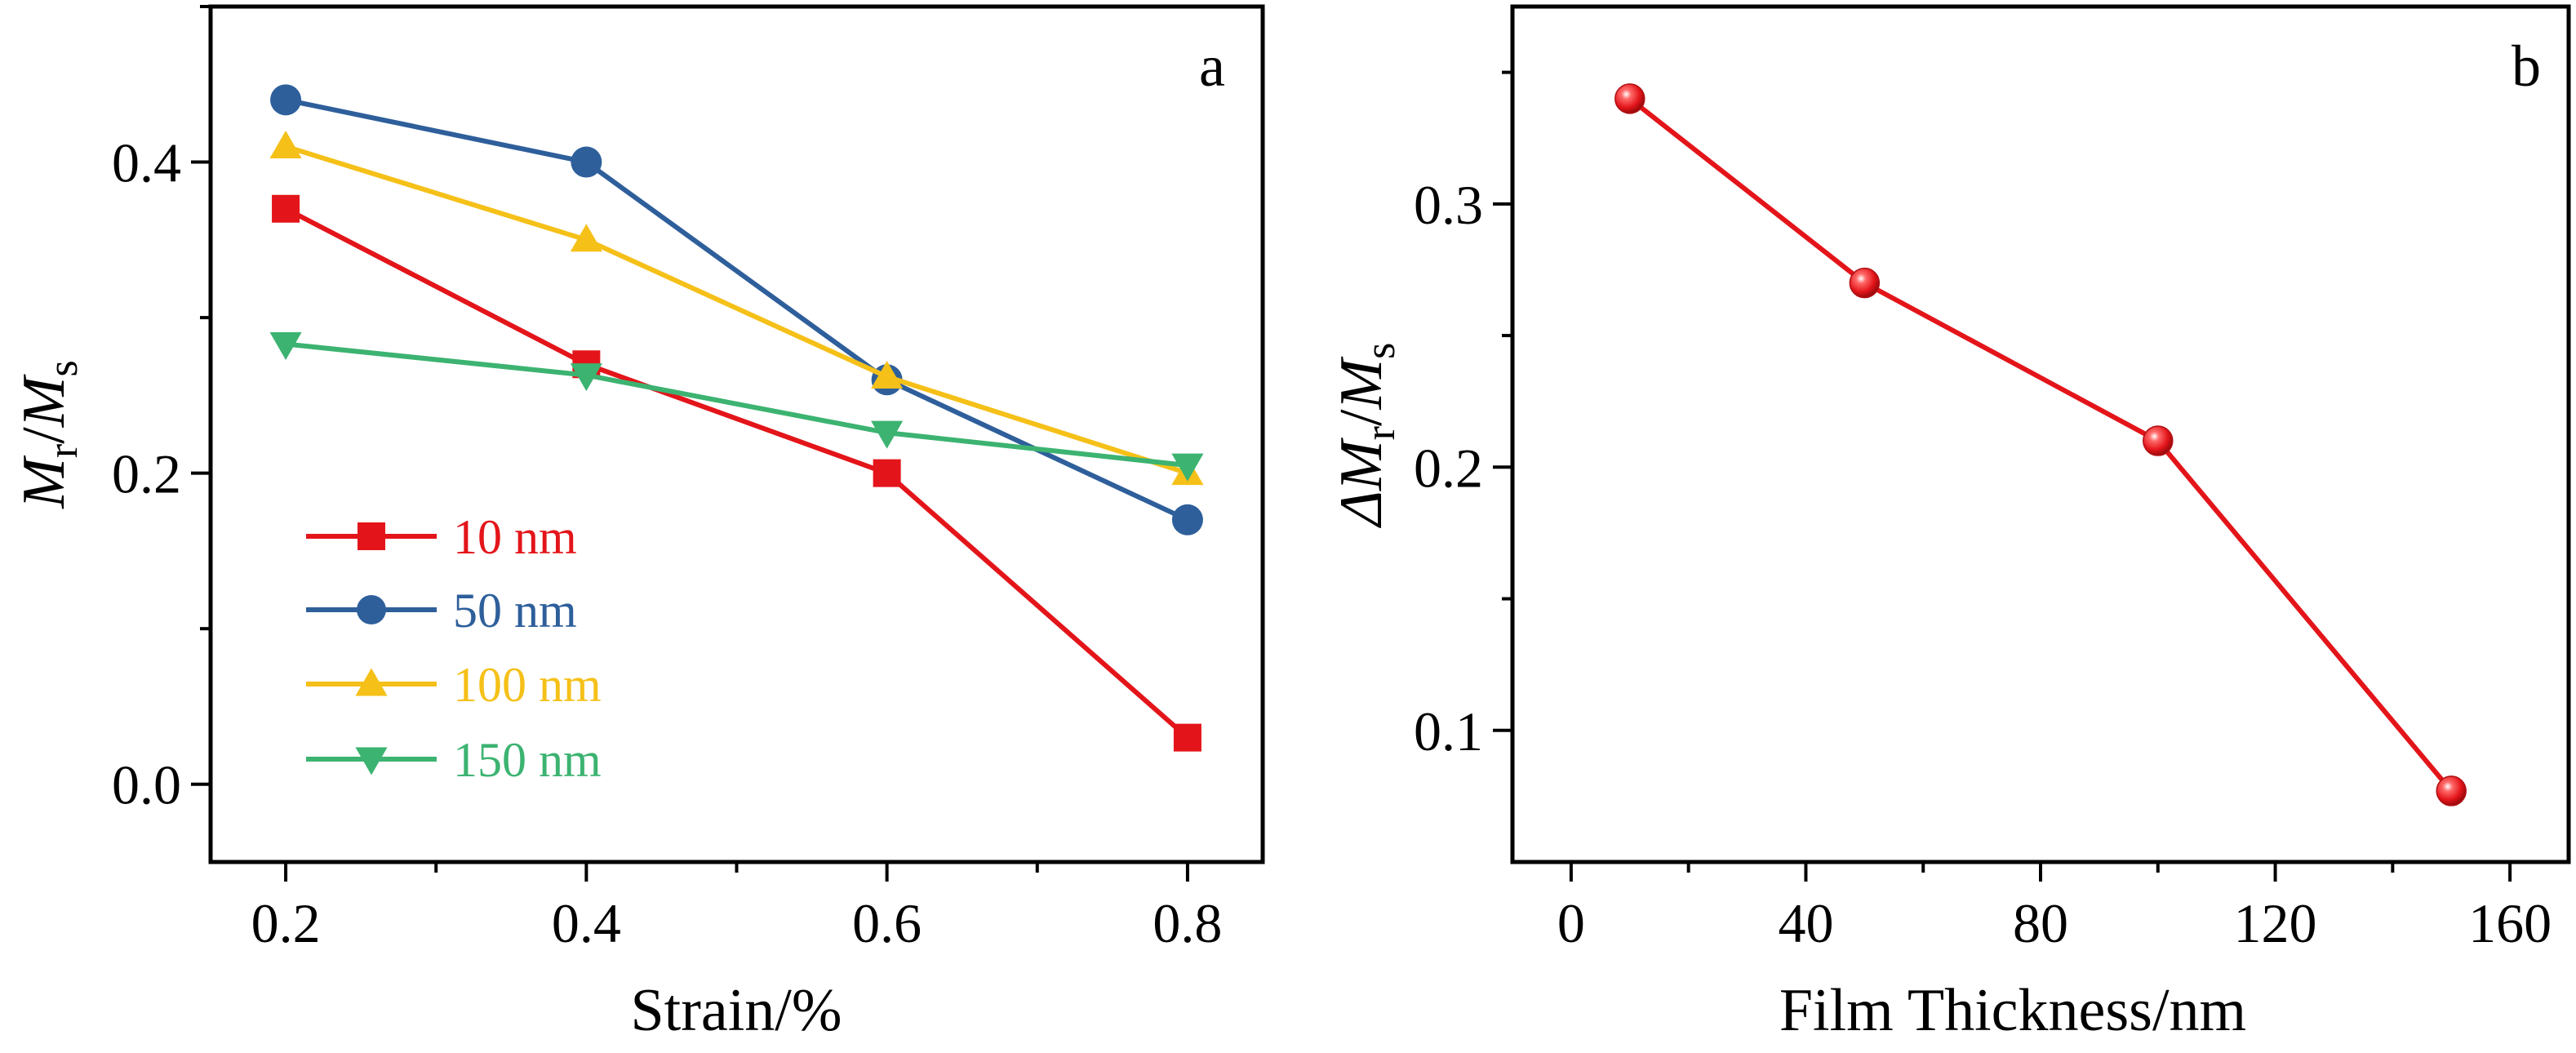 The image size is (2576, 1053). I want to click on legend-item-100nm: 100 nm, so click(454, 685).